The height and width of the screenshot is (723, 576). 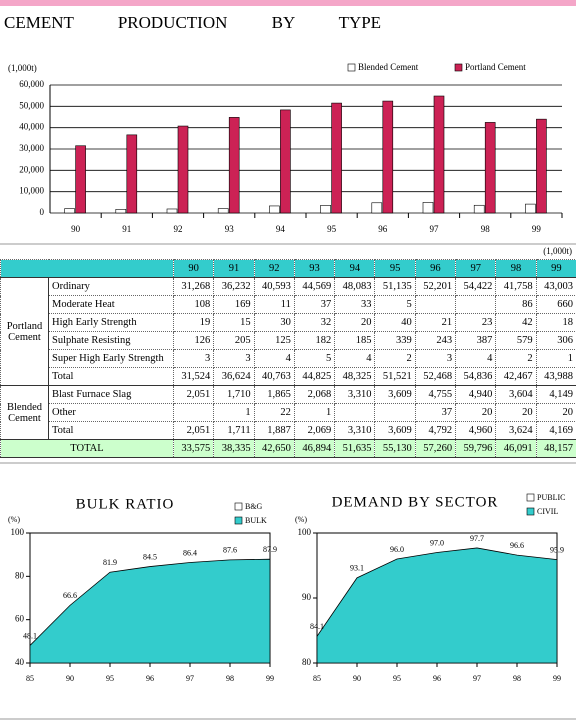 I want to click on total-cell: 55,130, so click(x=395, y=448).